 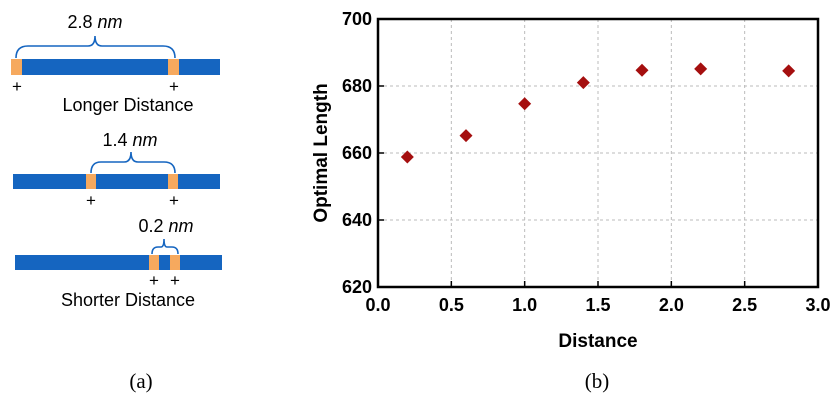 What do you see at coordinates (597, 381) in the screenshot?
I see `panel-b-caption: (b)` at bounding box center [597, 381].